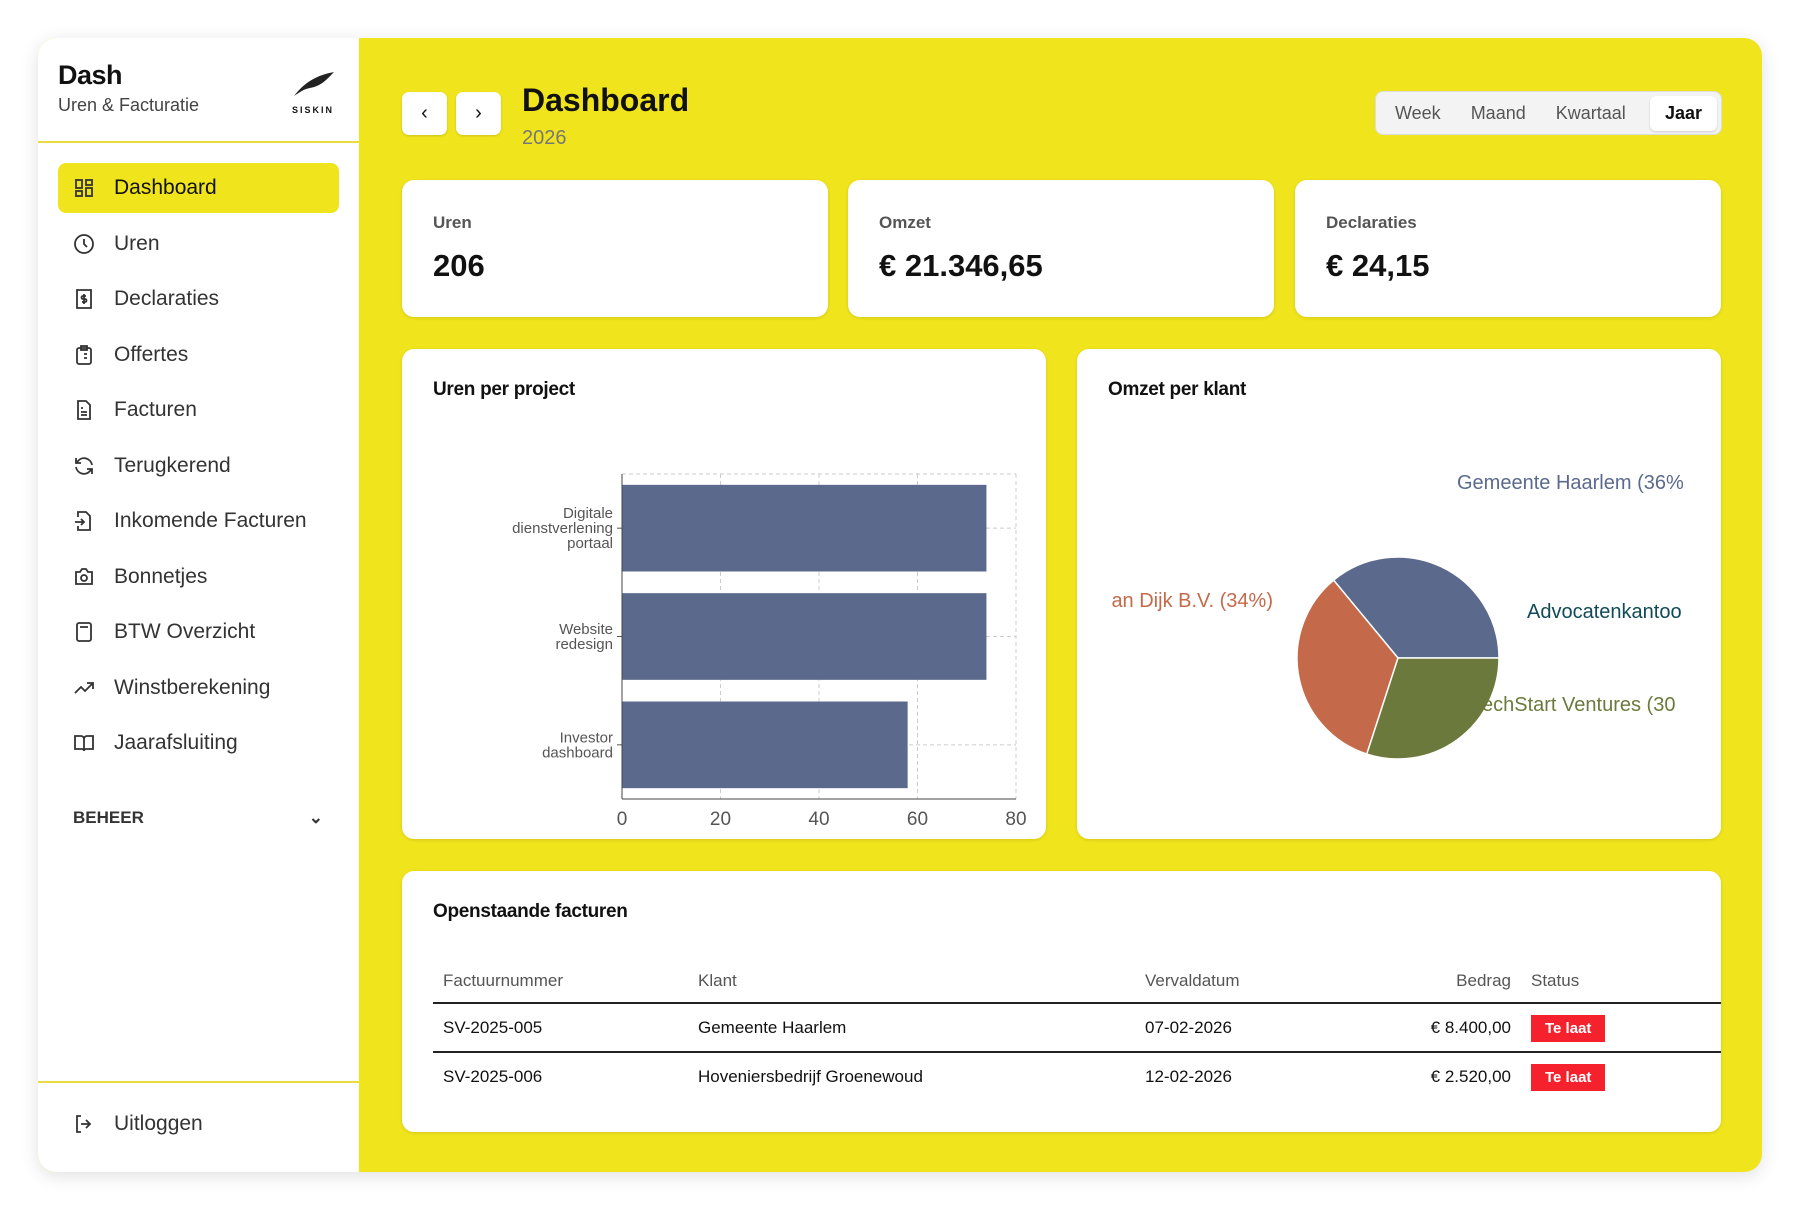 The width and height of the screenshot is (1800, 1211). I want to click on stat-card-uren: Uren 206, so click(615, 248).